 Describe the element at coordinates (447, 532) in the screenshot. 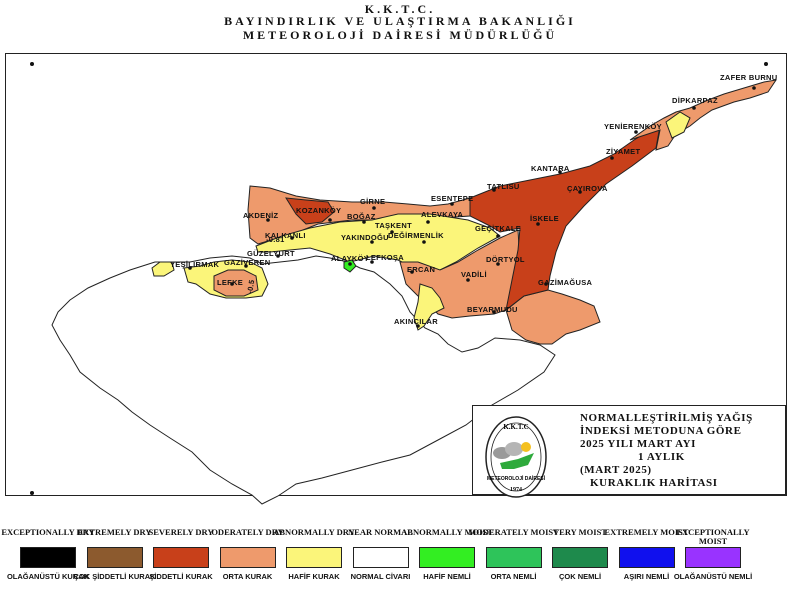

I see `legend-english-label: ABNORMALLY MOIST` at that location.